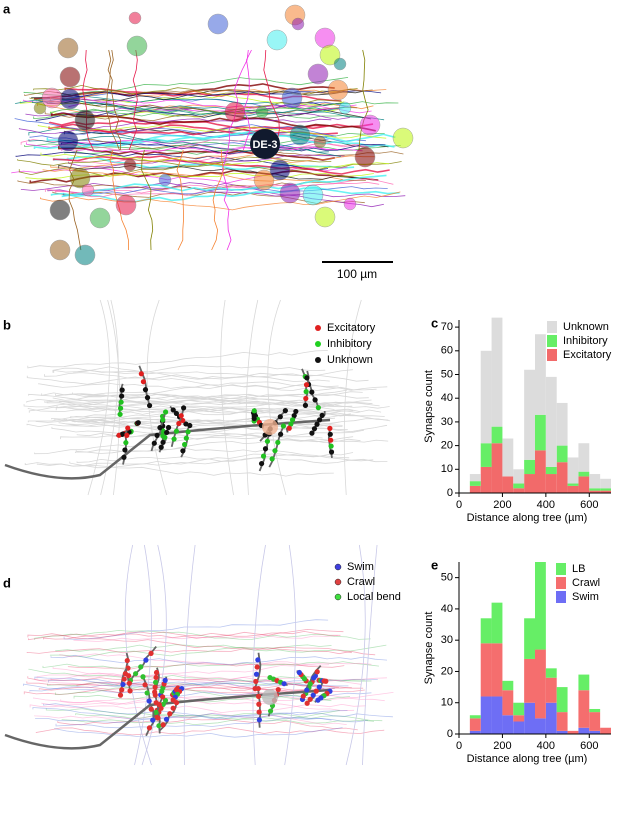 The width and height of the screenshot is (617, 821). I want to click on y-tick-label: 60, so click(447, 351).